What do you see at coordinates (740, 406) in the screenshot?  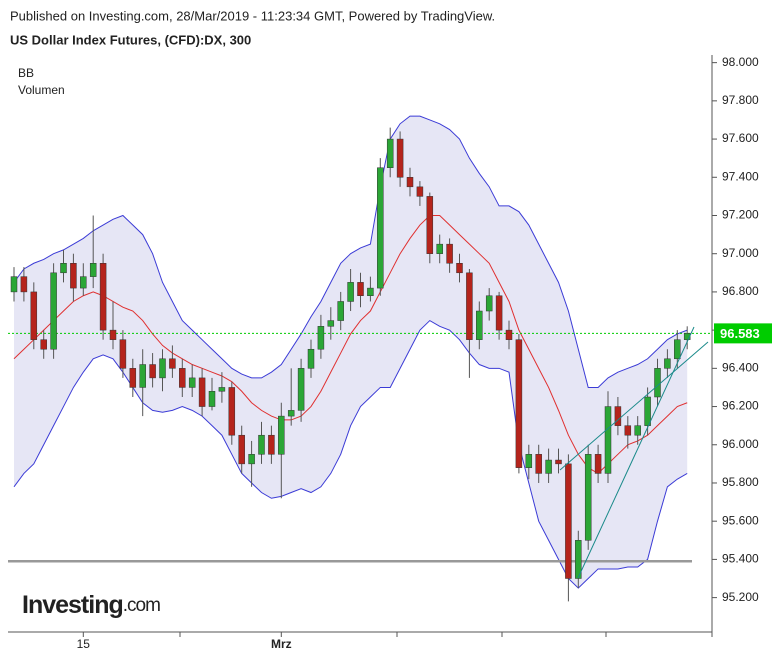 I see `y-tick-label: 96.200` at bounding box center [740, 406].